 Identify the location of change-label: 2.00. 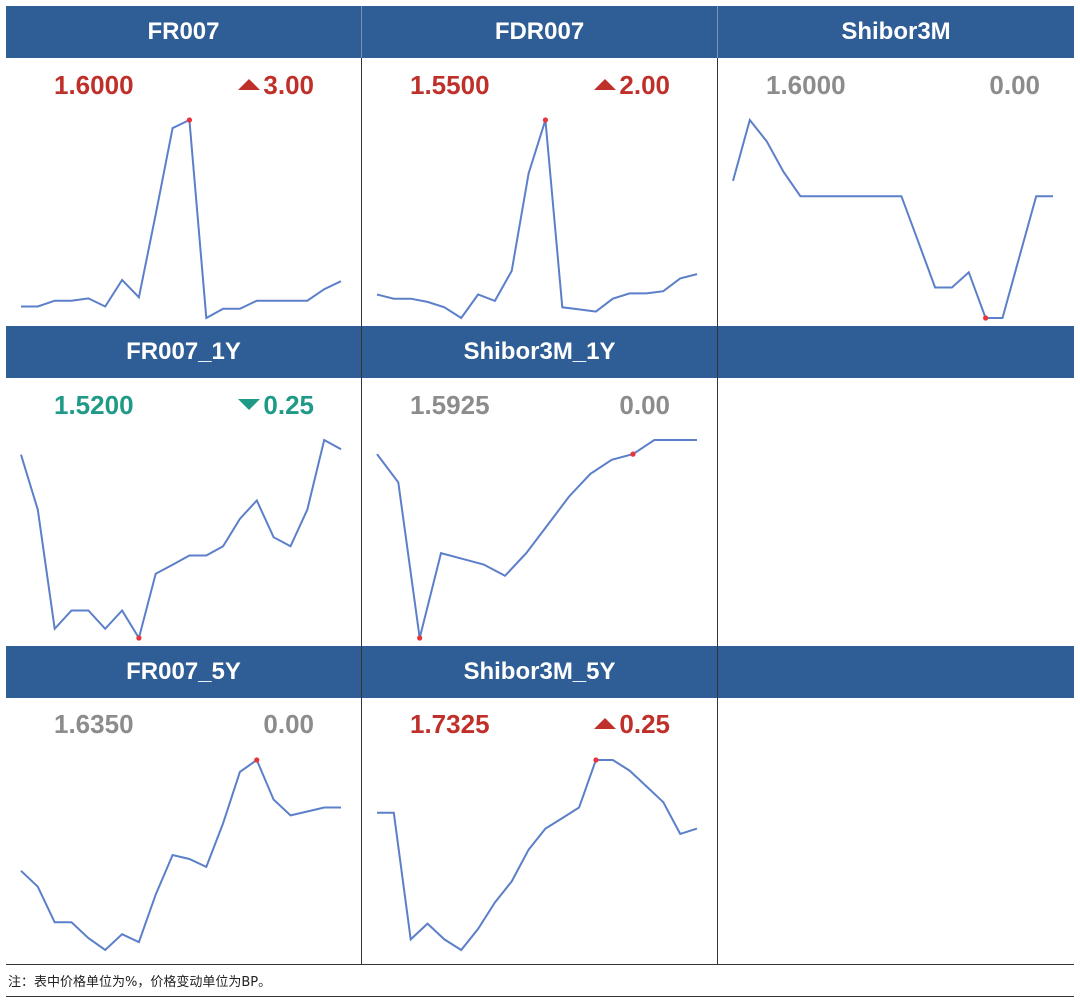
(610, 85).